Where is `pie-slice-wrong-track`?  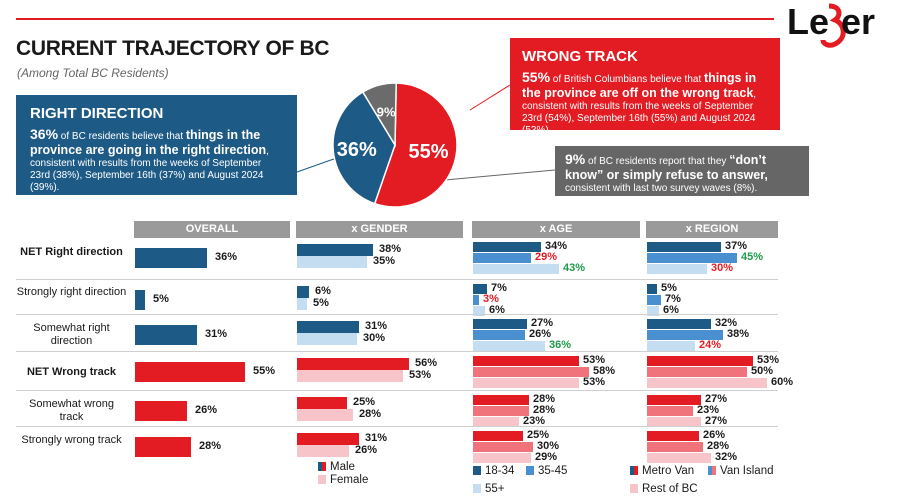
pie-slice-wrong-track is located at coordinates (415, 145).